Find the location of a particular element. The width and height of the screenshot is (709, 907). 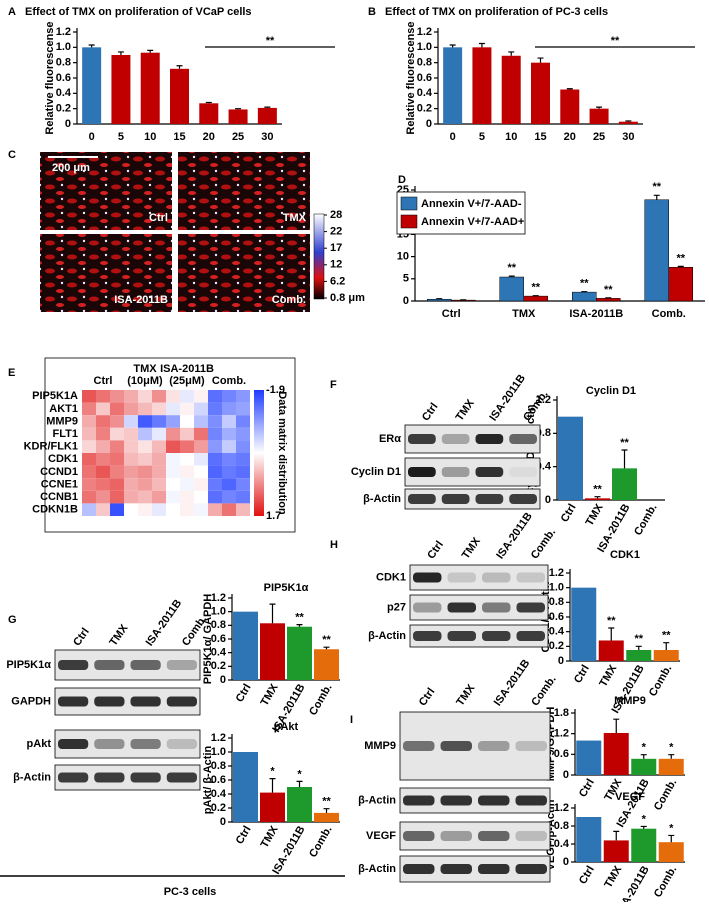

y-axis-label: Relative fluorescense is located at coordinates (50, 77).